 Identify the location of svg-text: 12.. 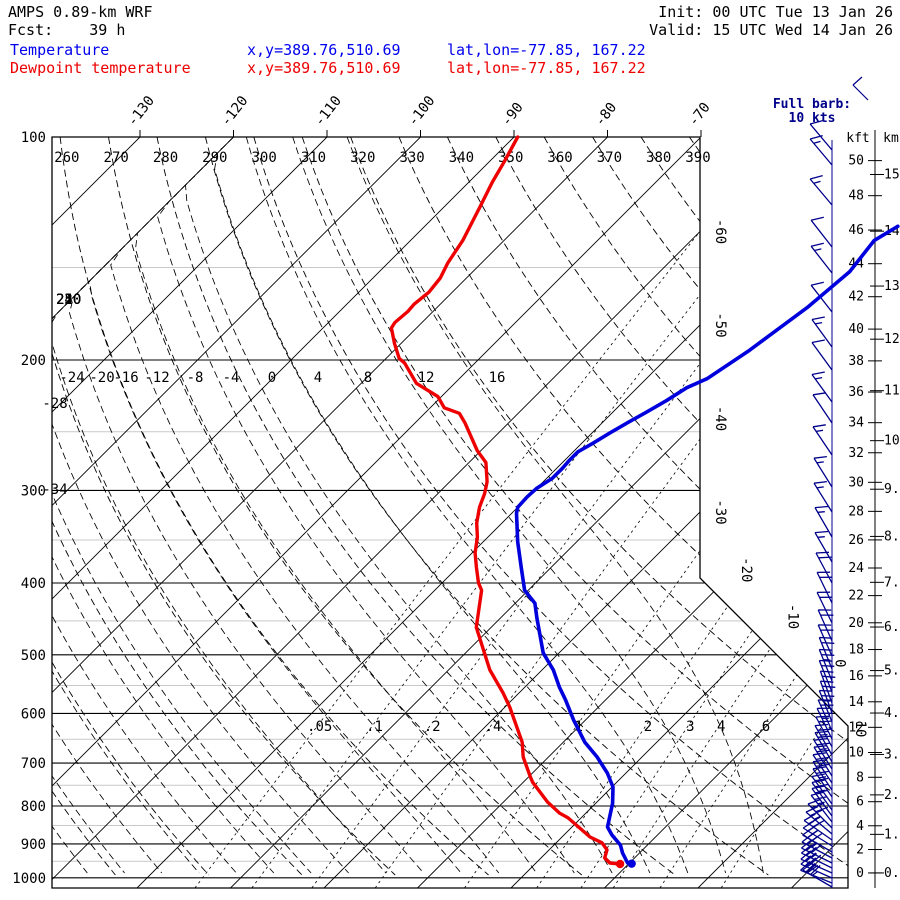
(892, 339).